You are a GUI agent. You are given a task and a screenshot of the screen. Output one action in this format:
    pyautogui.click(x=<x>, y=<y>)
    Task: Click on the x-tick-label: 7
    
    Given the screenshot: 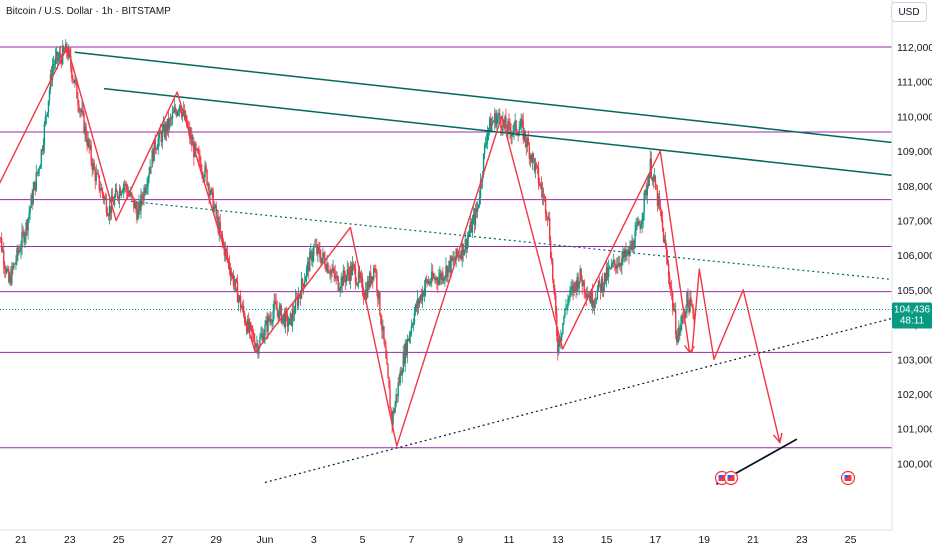 What is the action you would take?
    pyautogui.click(x=411, y=540)
    